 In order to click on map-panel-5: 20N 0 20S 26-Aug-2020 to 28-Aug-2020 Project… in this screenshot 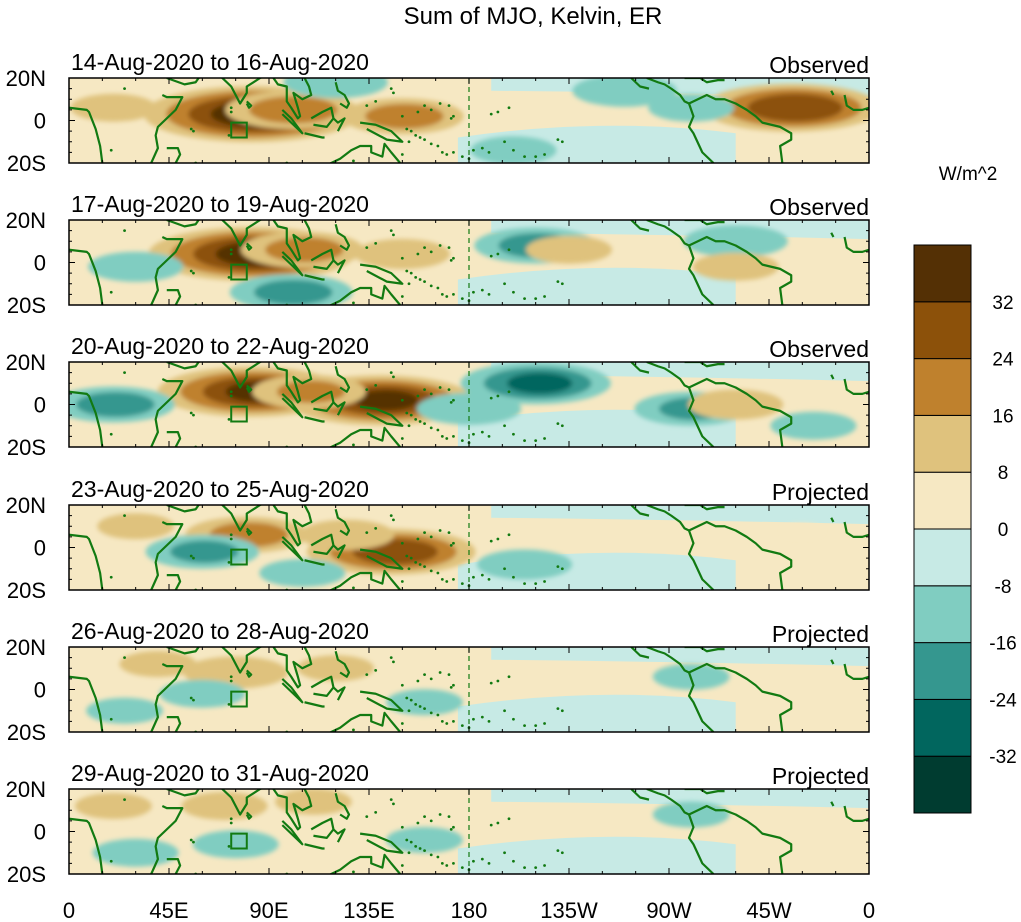, I will do `click(438, 681)`.